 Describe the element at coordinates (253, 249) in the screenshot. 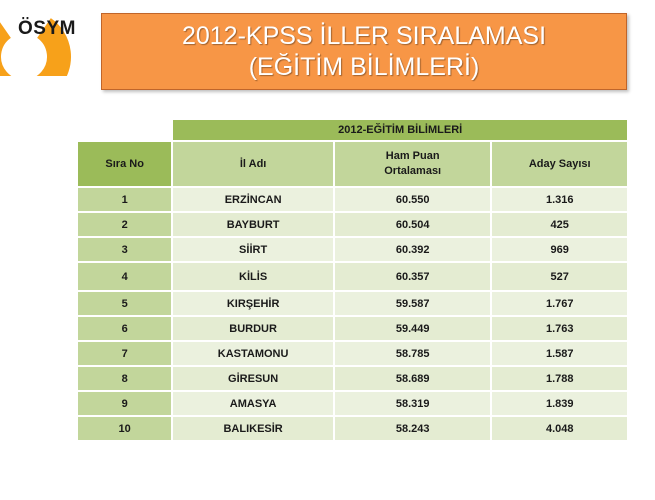

I see `province-cell: SİİRT` at that location.